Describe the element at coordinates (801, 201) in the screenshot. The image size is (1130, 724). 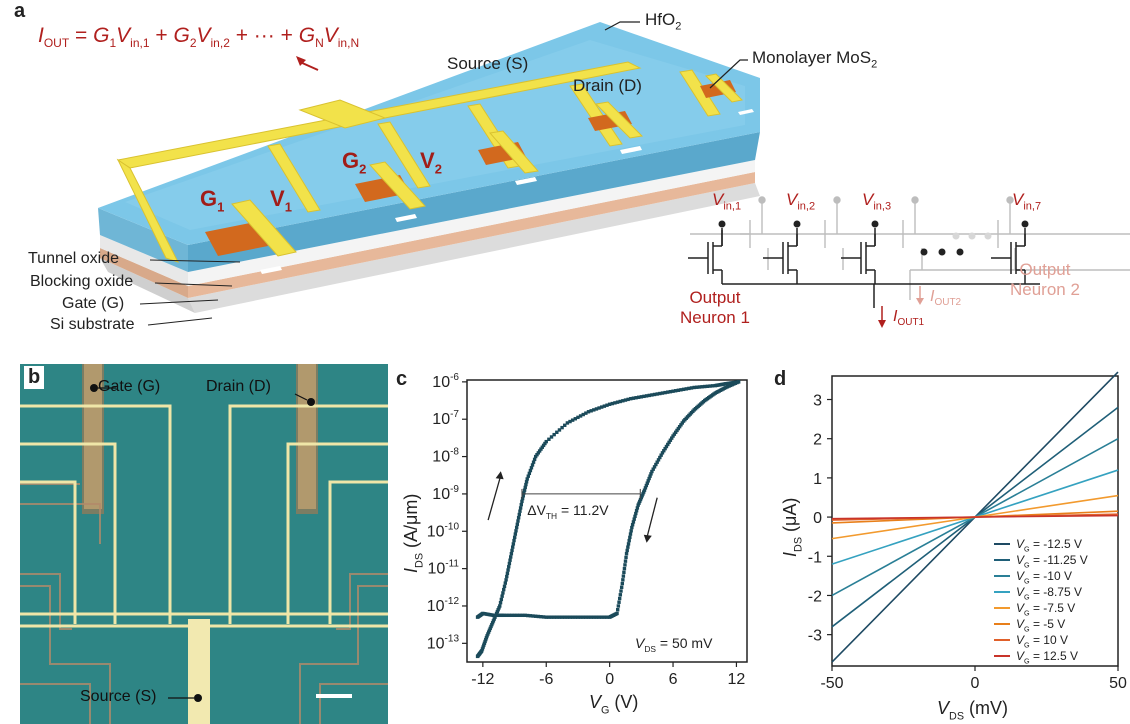
I see `vin2-label: Vin,2` at that location.